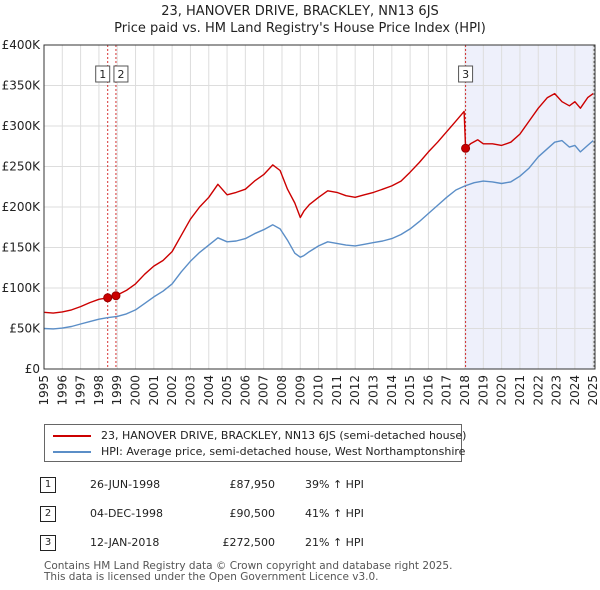 This screenshot has width=600, height=590. Describe the element at coordinates (252, 484) in the screenshot. I see `sale-price: £87,950` at that location.